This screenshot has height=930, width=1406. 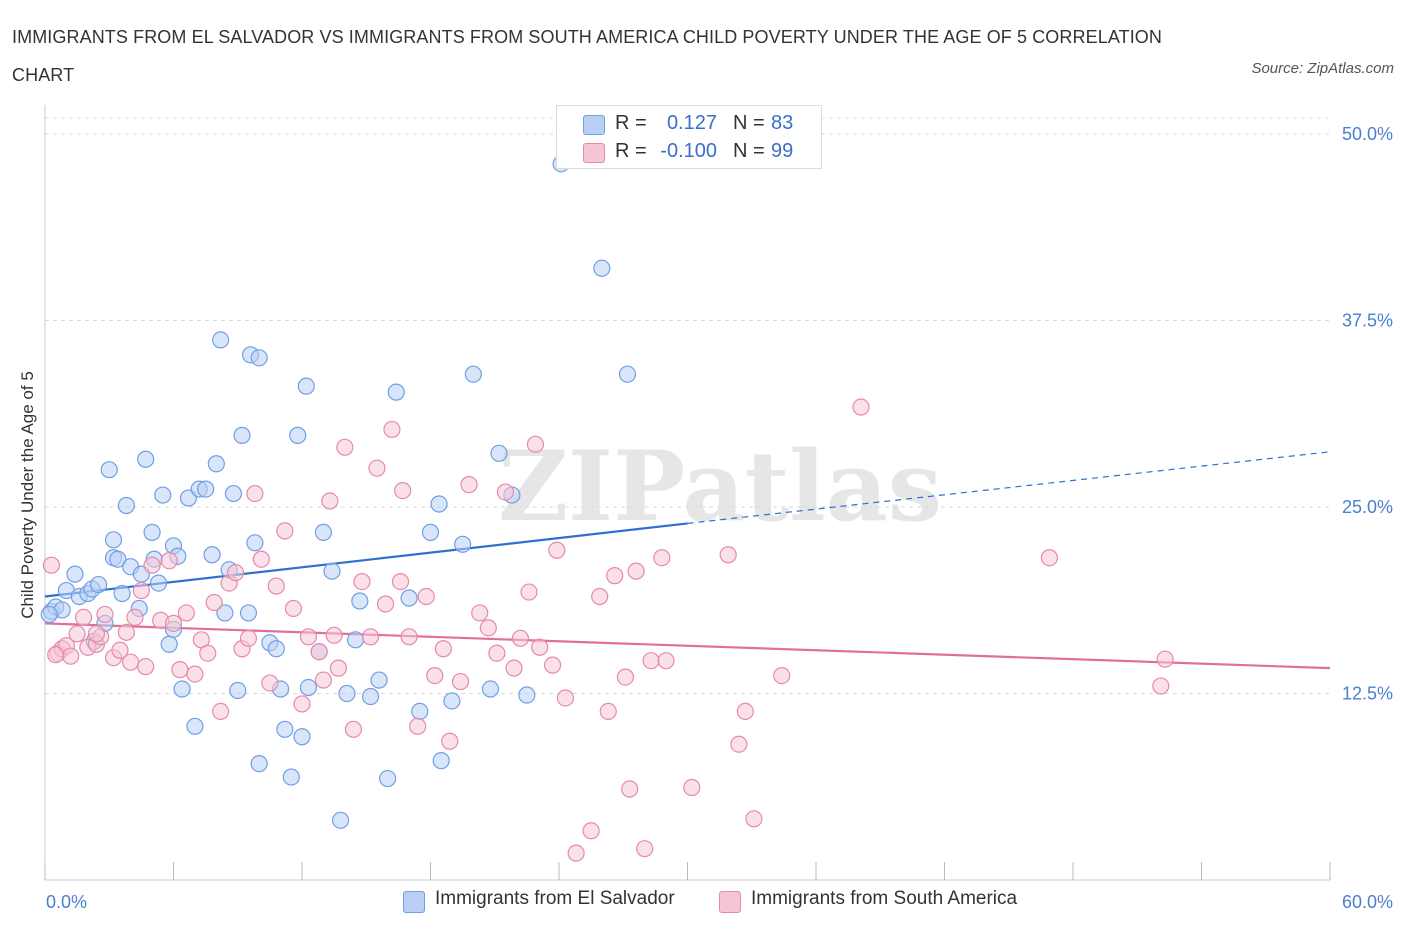 I want to click on trend-line-el-salvador-extension, so click(x=1009, y=488).